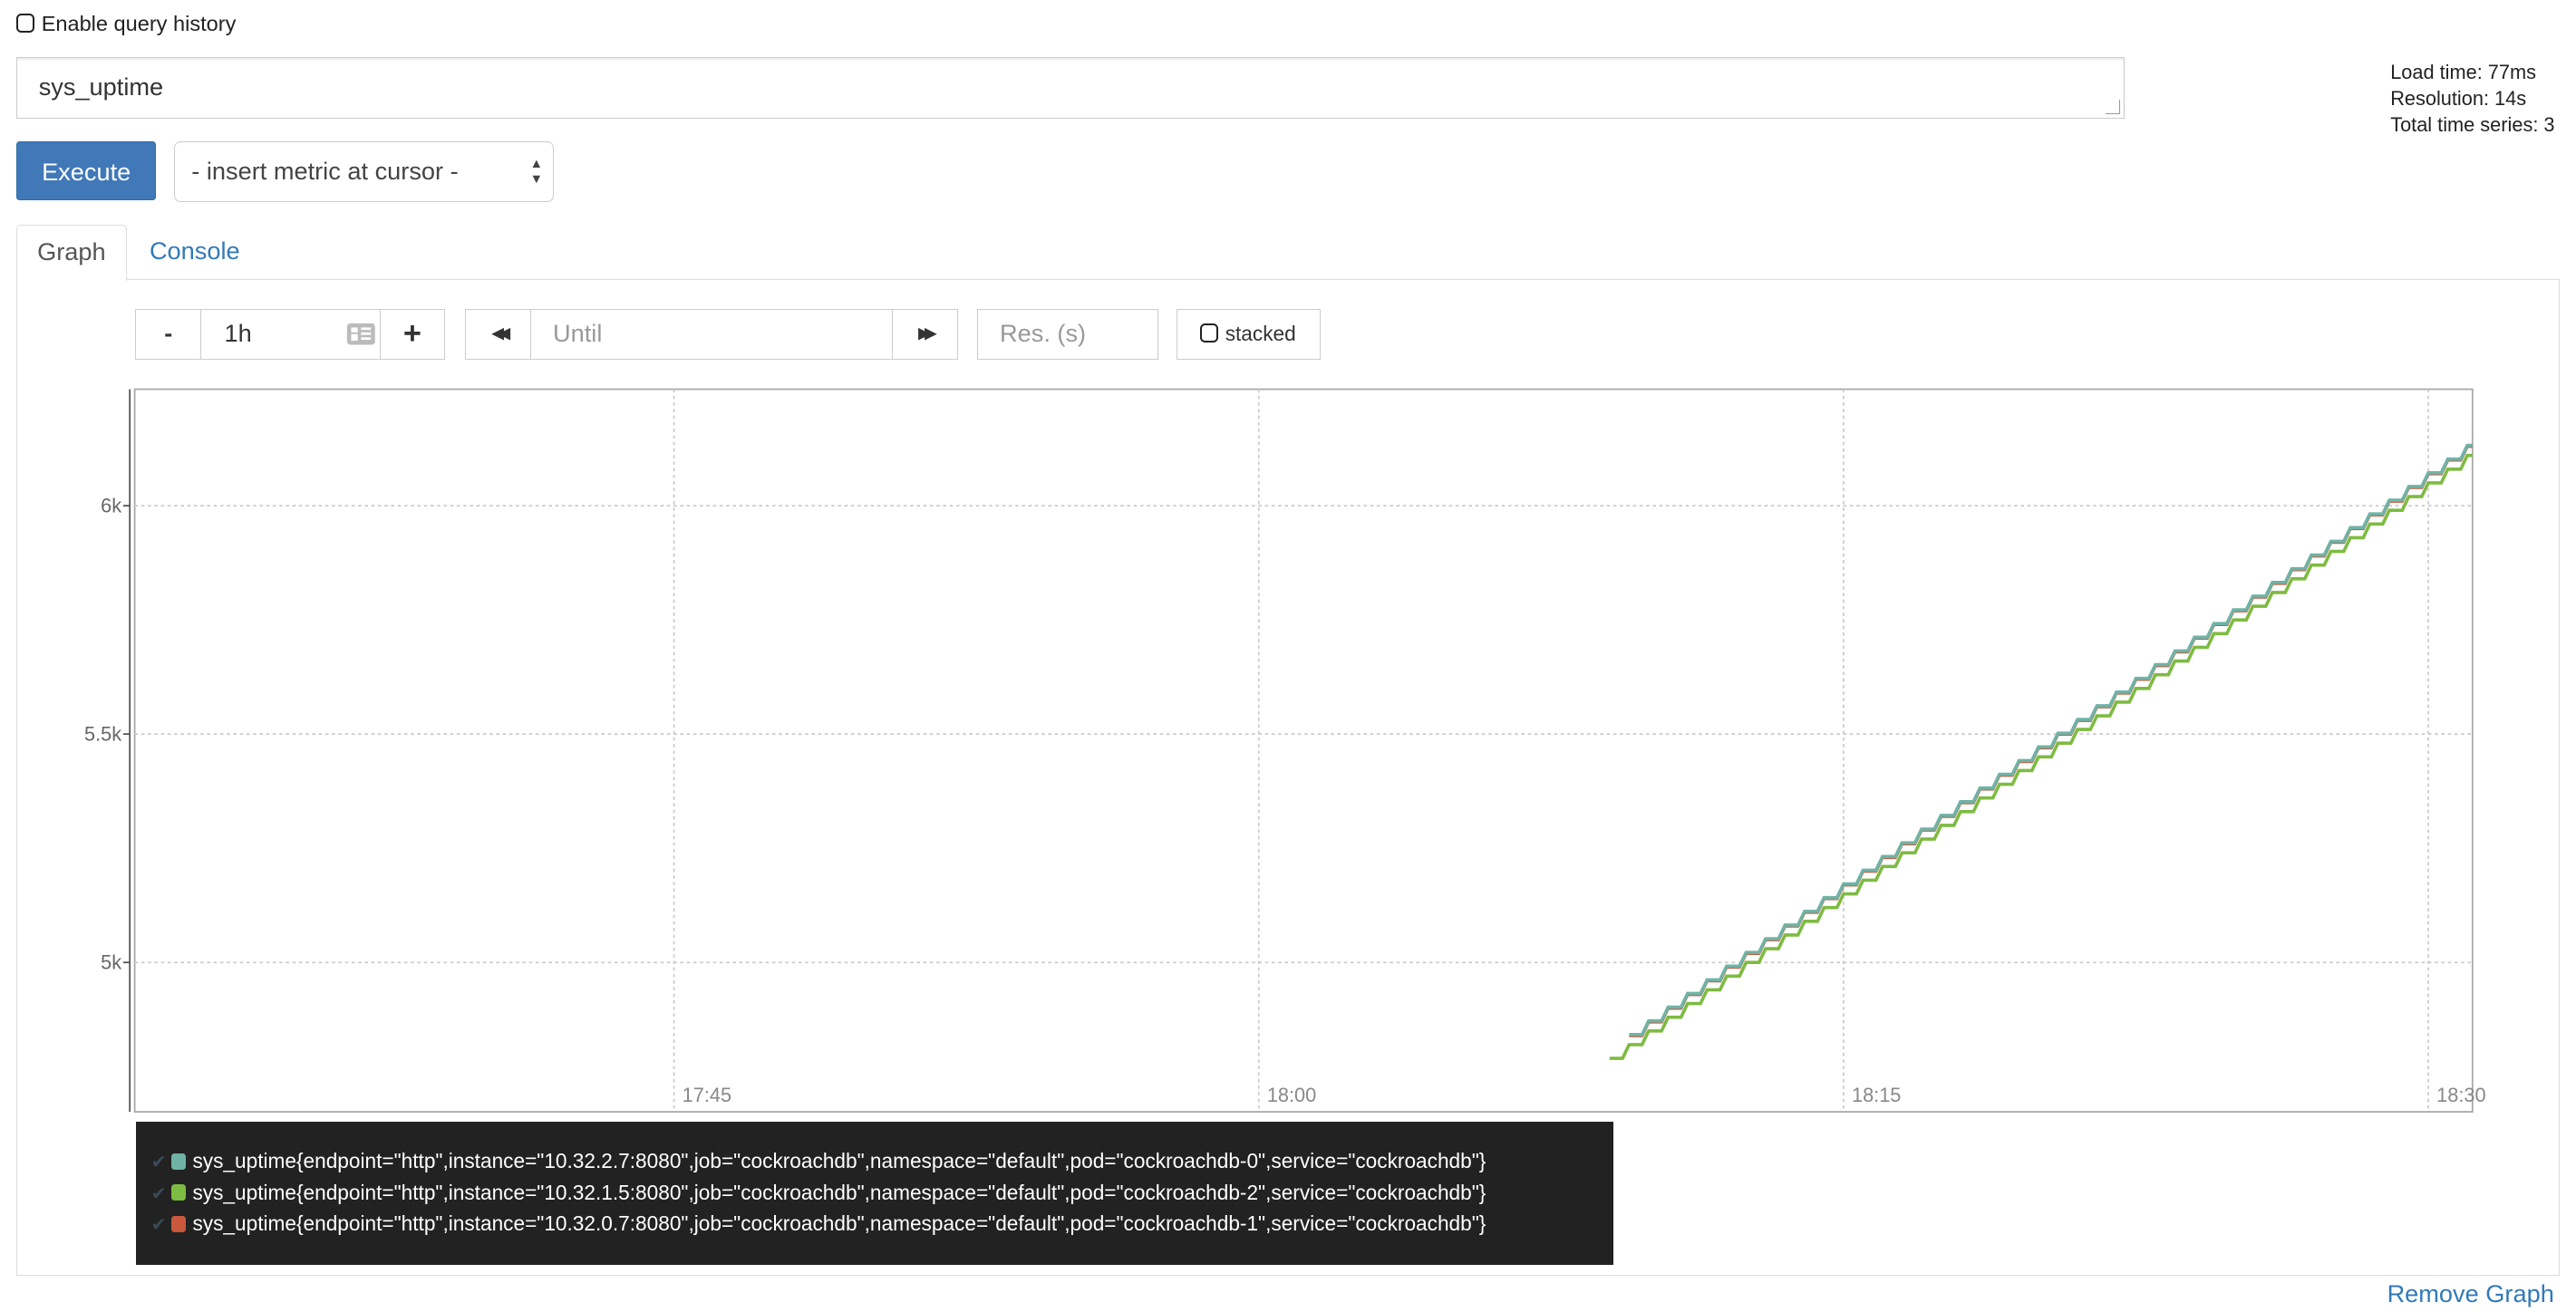 Image resolution: width=2576 pixels, height=1312 pixels. What do you see at coordinates (1043, 333) in the screenshot?
I see `resolution-placeholder: Res. (s)` at bounding box center [1043, 333].